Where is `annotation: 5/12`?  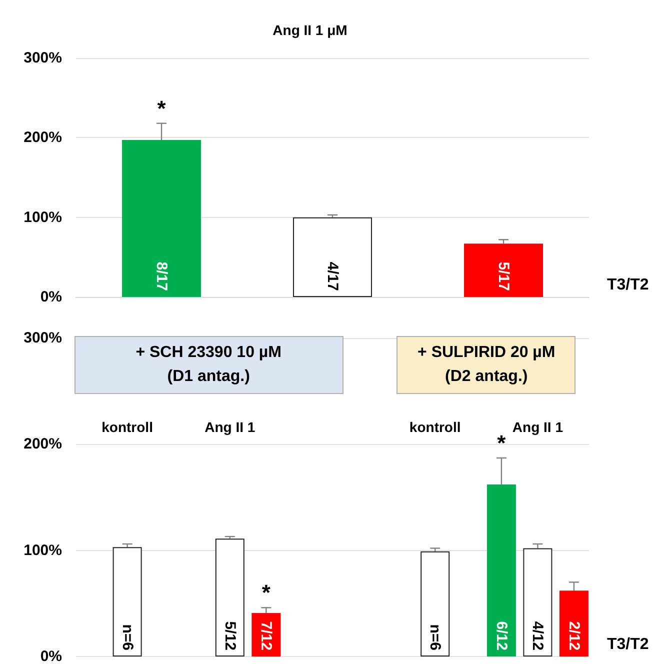 annotation: 5/12 is located at coordinates (229, 635).